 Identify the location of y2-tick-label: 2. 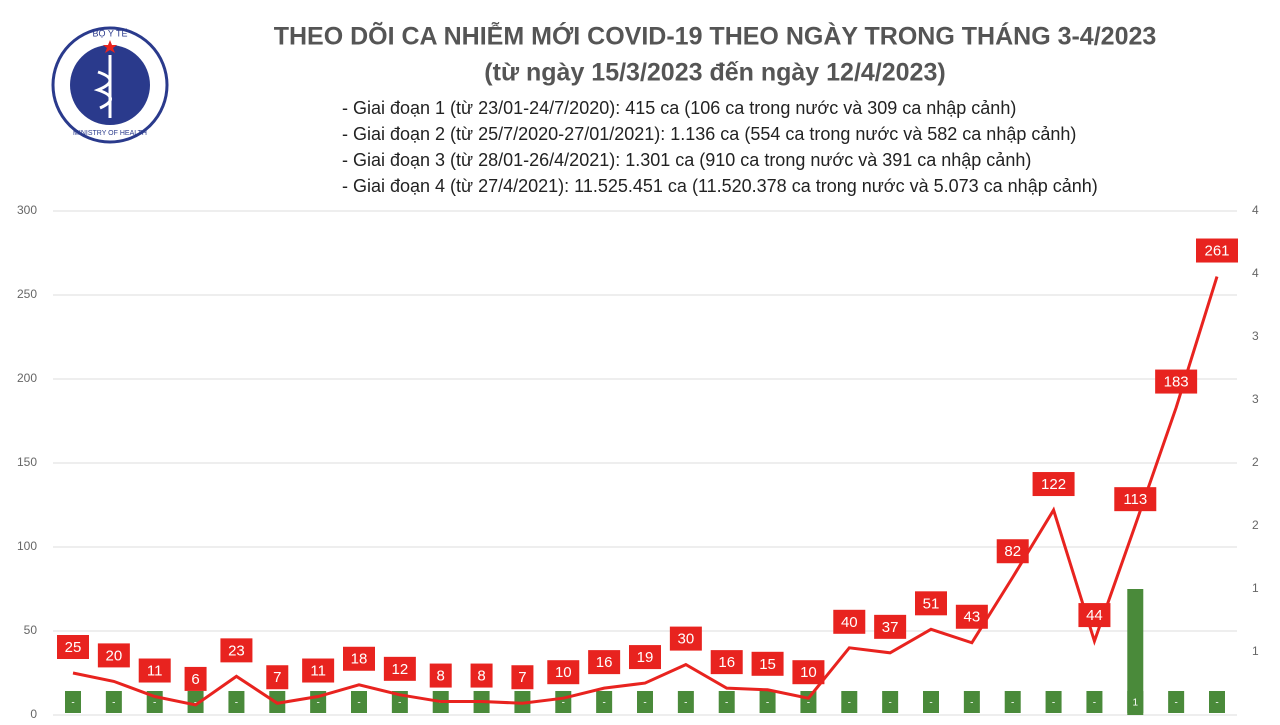
(1255, 462).